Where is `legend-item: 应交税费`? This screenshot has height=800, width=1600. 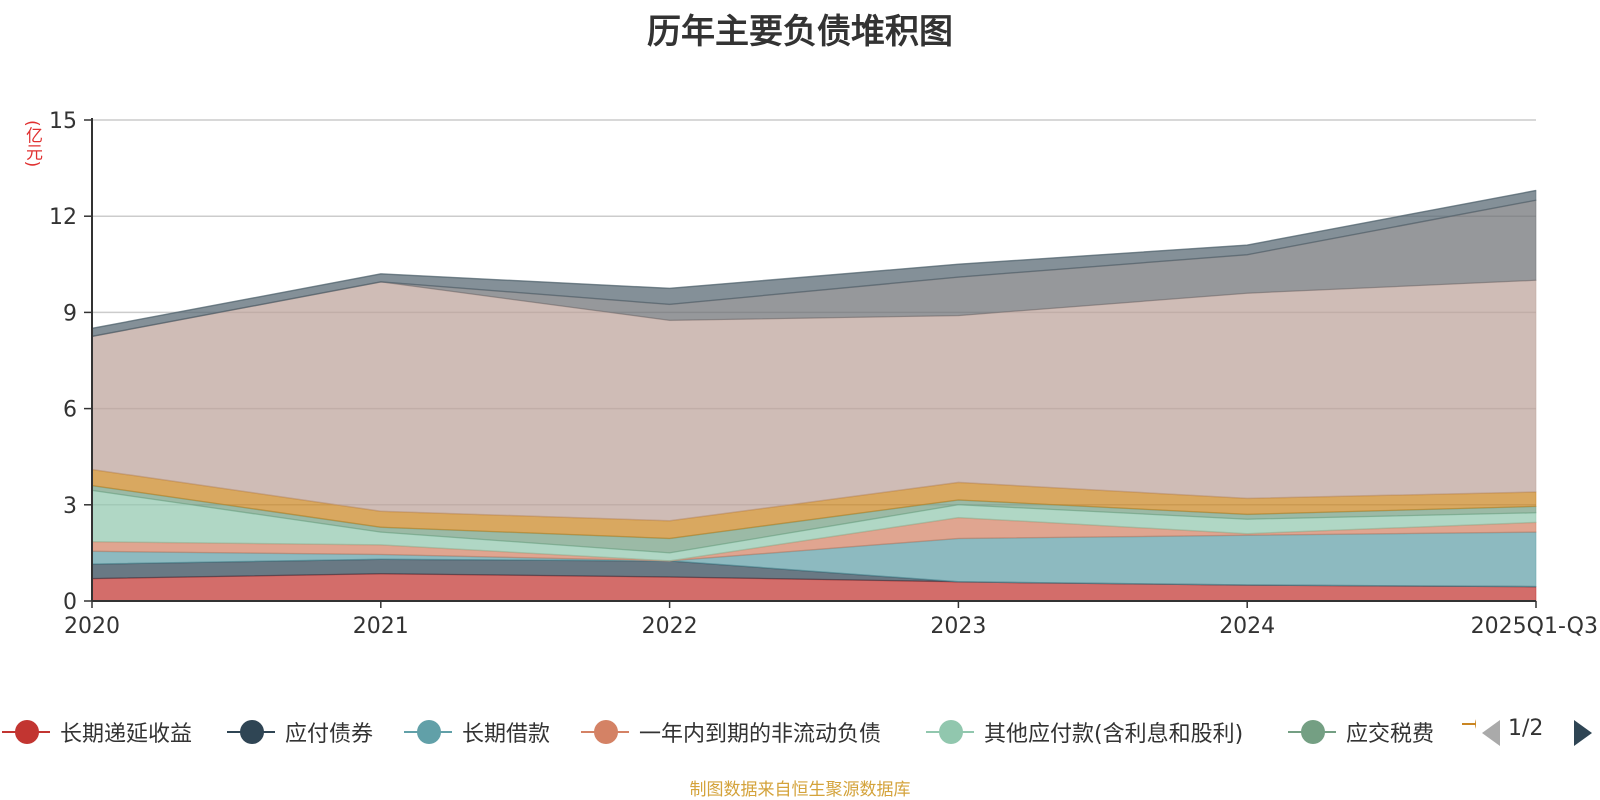
legend-item: 应交税费 is located at coordinates (1361, 732).